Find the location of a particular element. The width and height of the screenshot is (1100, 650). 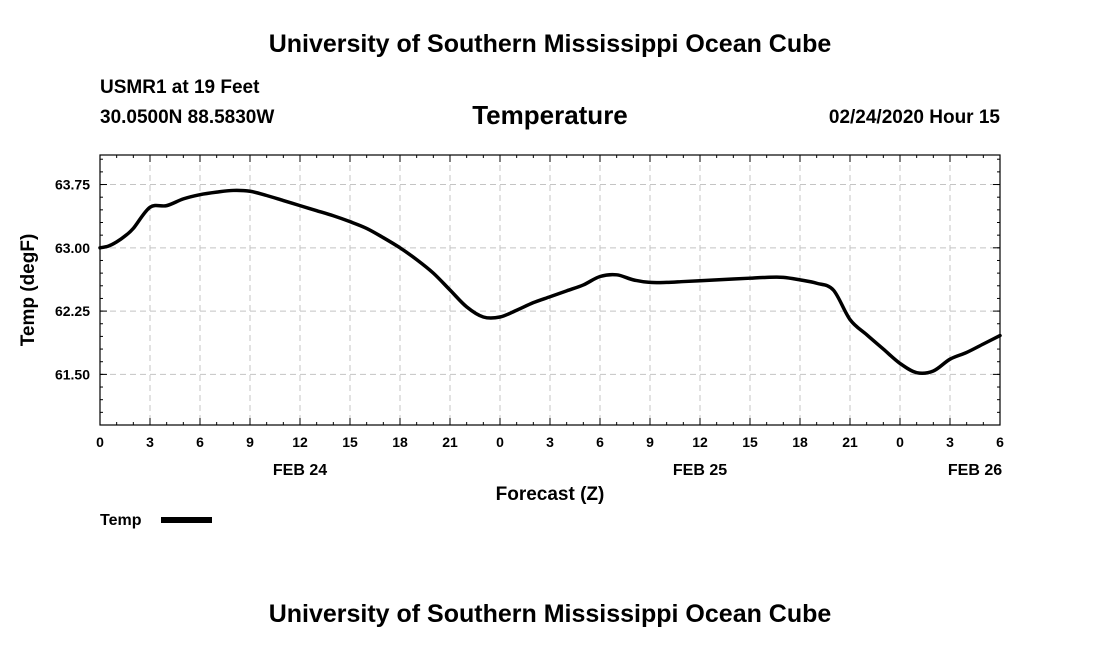

legend-label: Temp is located at coordinates (121, 520).